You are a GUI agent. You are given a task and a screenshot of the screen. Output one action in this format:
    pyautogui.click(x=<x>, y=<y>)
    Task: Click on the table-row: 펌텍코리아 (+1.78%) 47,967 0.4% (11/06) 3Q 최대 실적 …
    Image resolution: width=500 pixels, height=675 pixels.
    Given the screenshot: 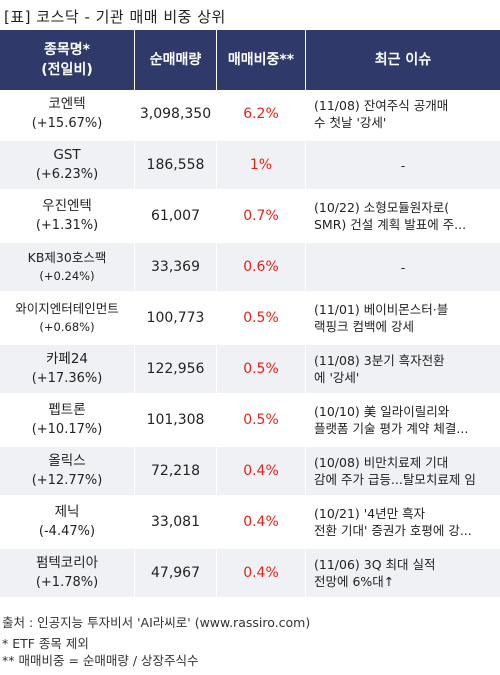 What is the action you would take?
    pyautogui.click(x=250, y=574)
    